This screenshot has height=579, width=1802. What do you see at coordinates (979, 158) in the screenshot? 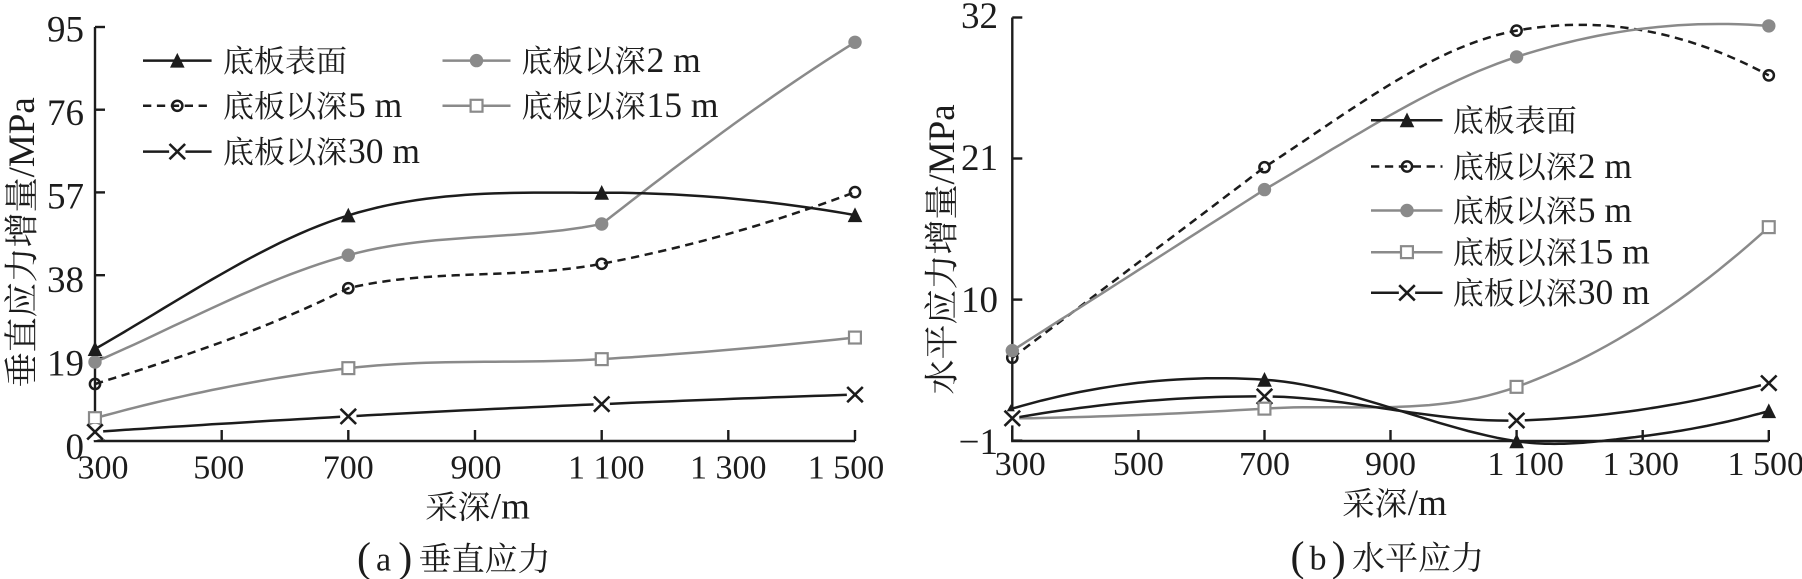
I see `svg-text: 21` at bounding box center [979, 158].